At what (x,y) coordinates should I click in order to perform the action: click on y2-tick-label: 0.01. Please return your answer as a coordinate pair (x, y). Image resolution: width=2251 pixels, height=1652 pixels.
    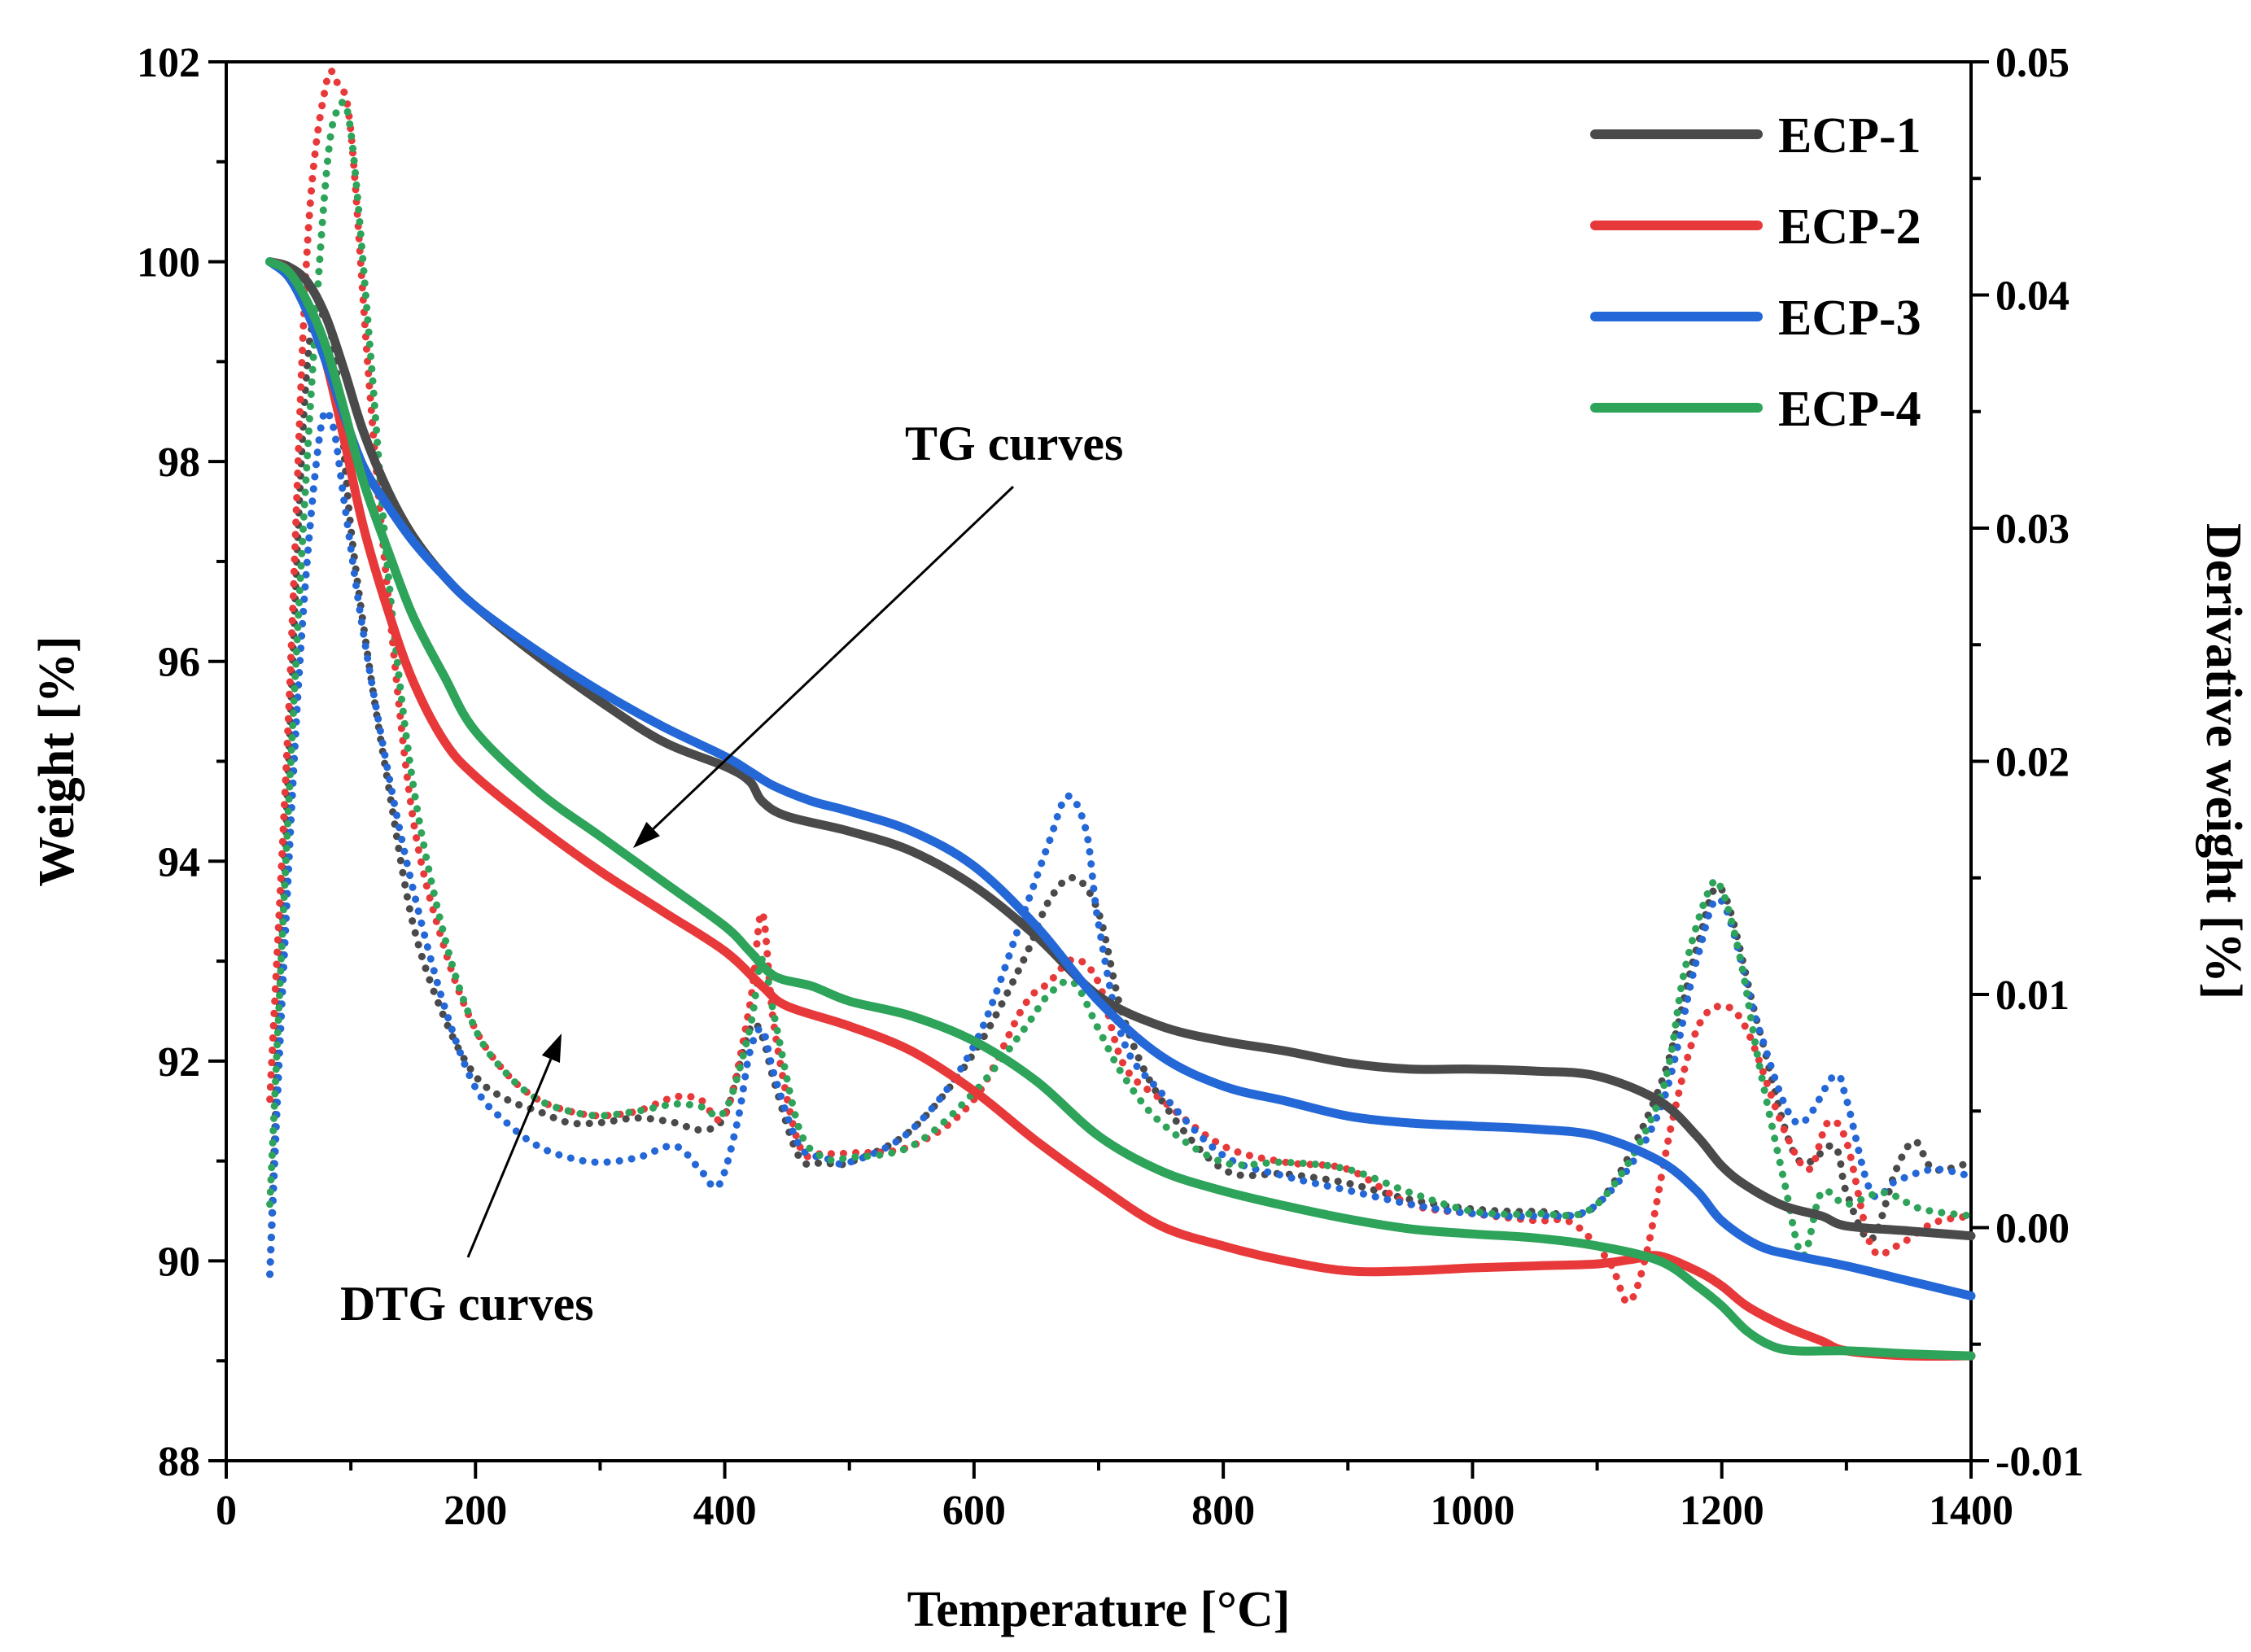
    Looking at the image, I should click on (2032, 996).